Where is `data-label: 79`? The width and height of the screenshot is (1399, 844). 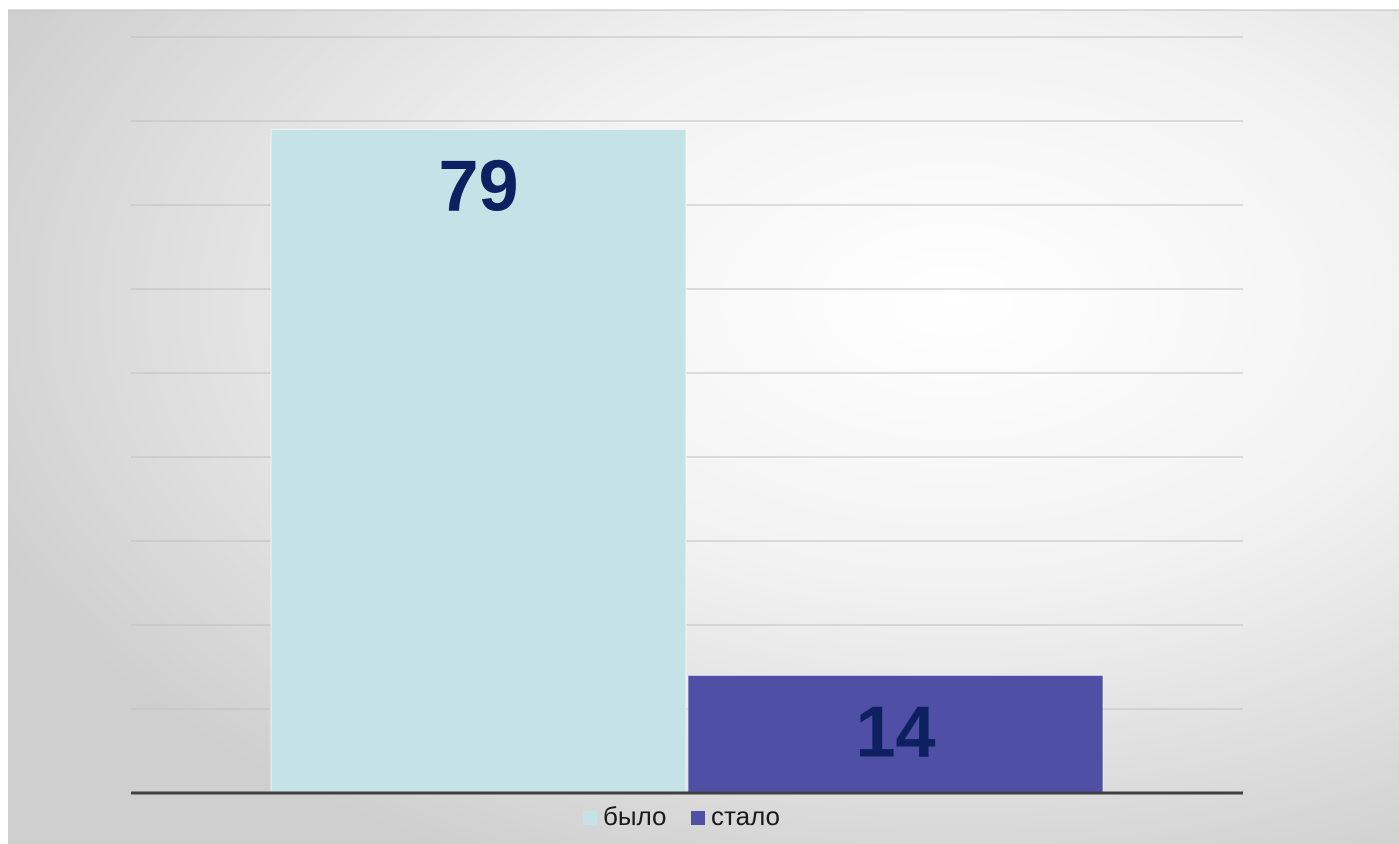 data-label: 79 is located at coordinates (478, 186).